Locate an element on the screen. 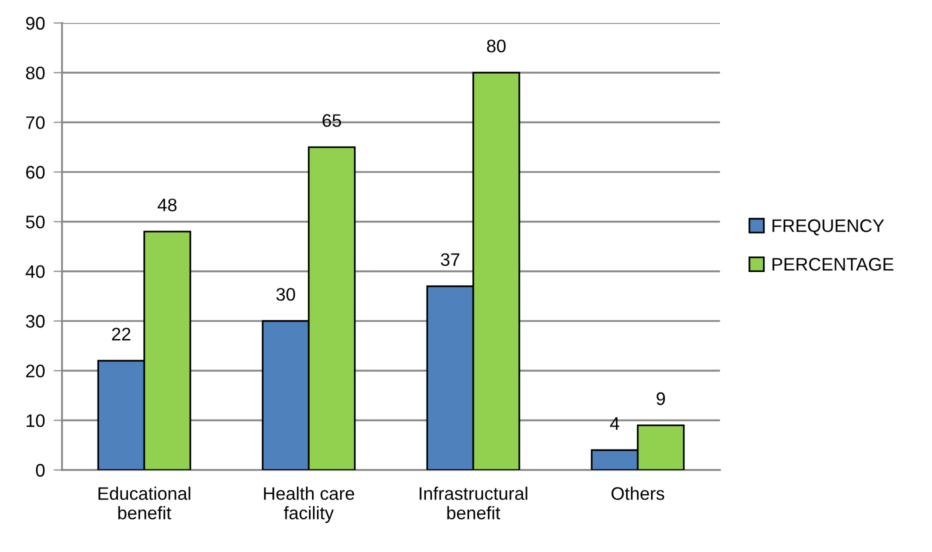 This screenshot has width=932, height=552. data-label: 9 is located at coordinates (660, 399).